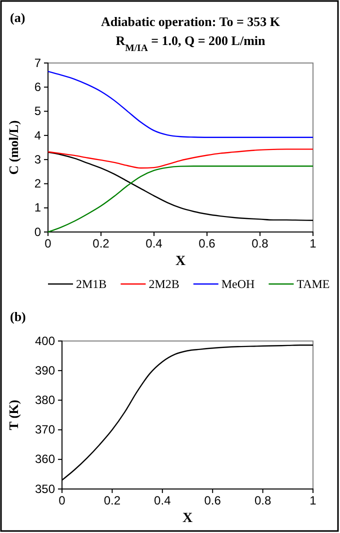  I want to click on y-tick-label: 3, so click(38, 159).